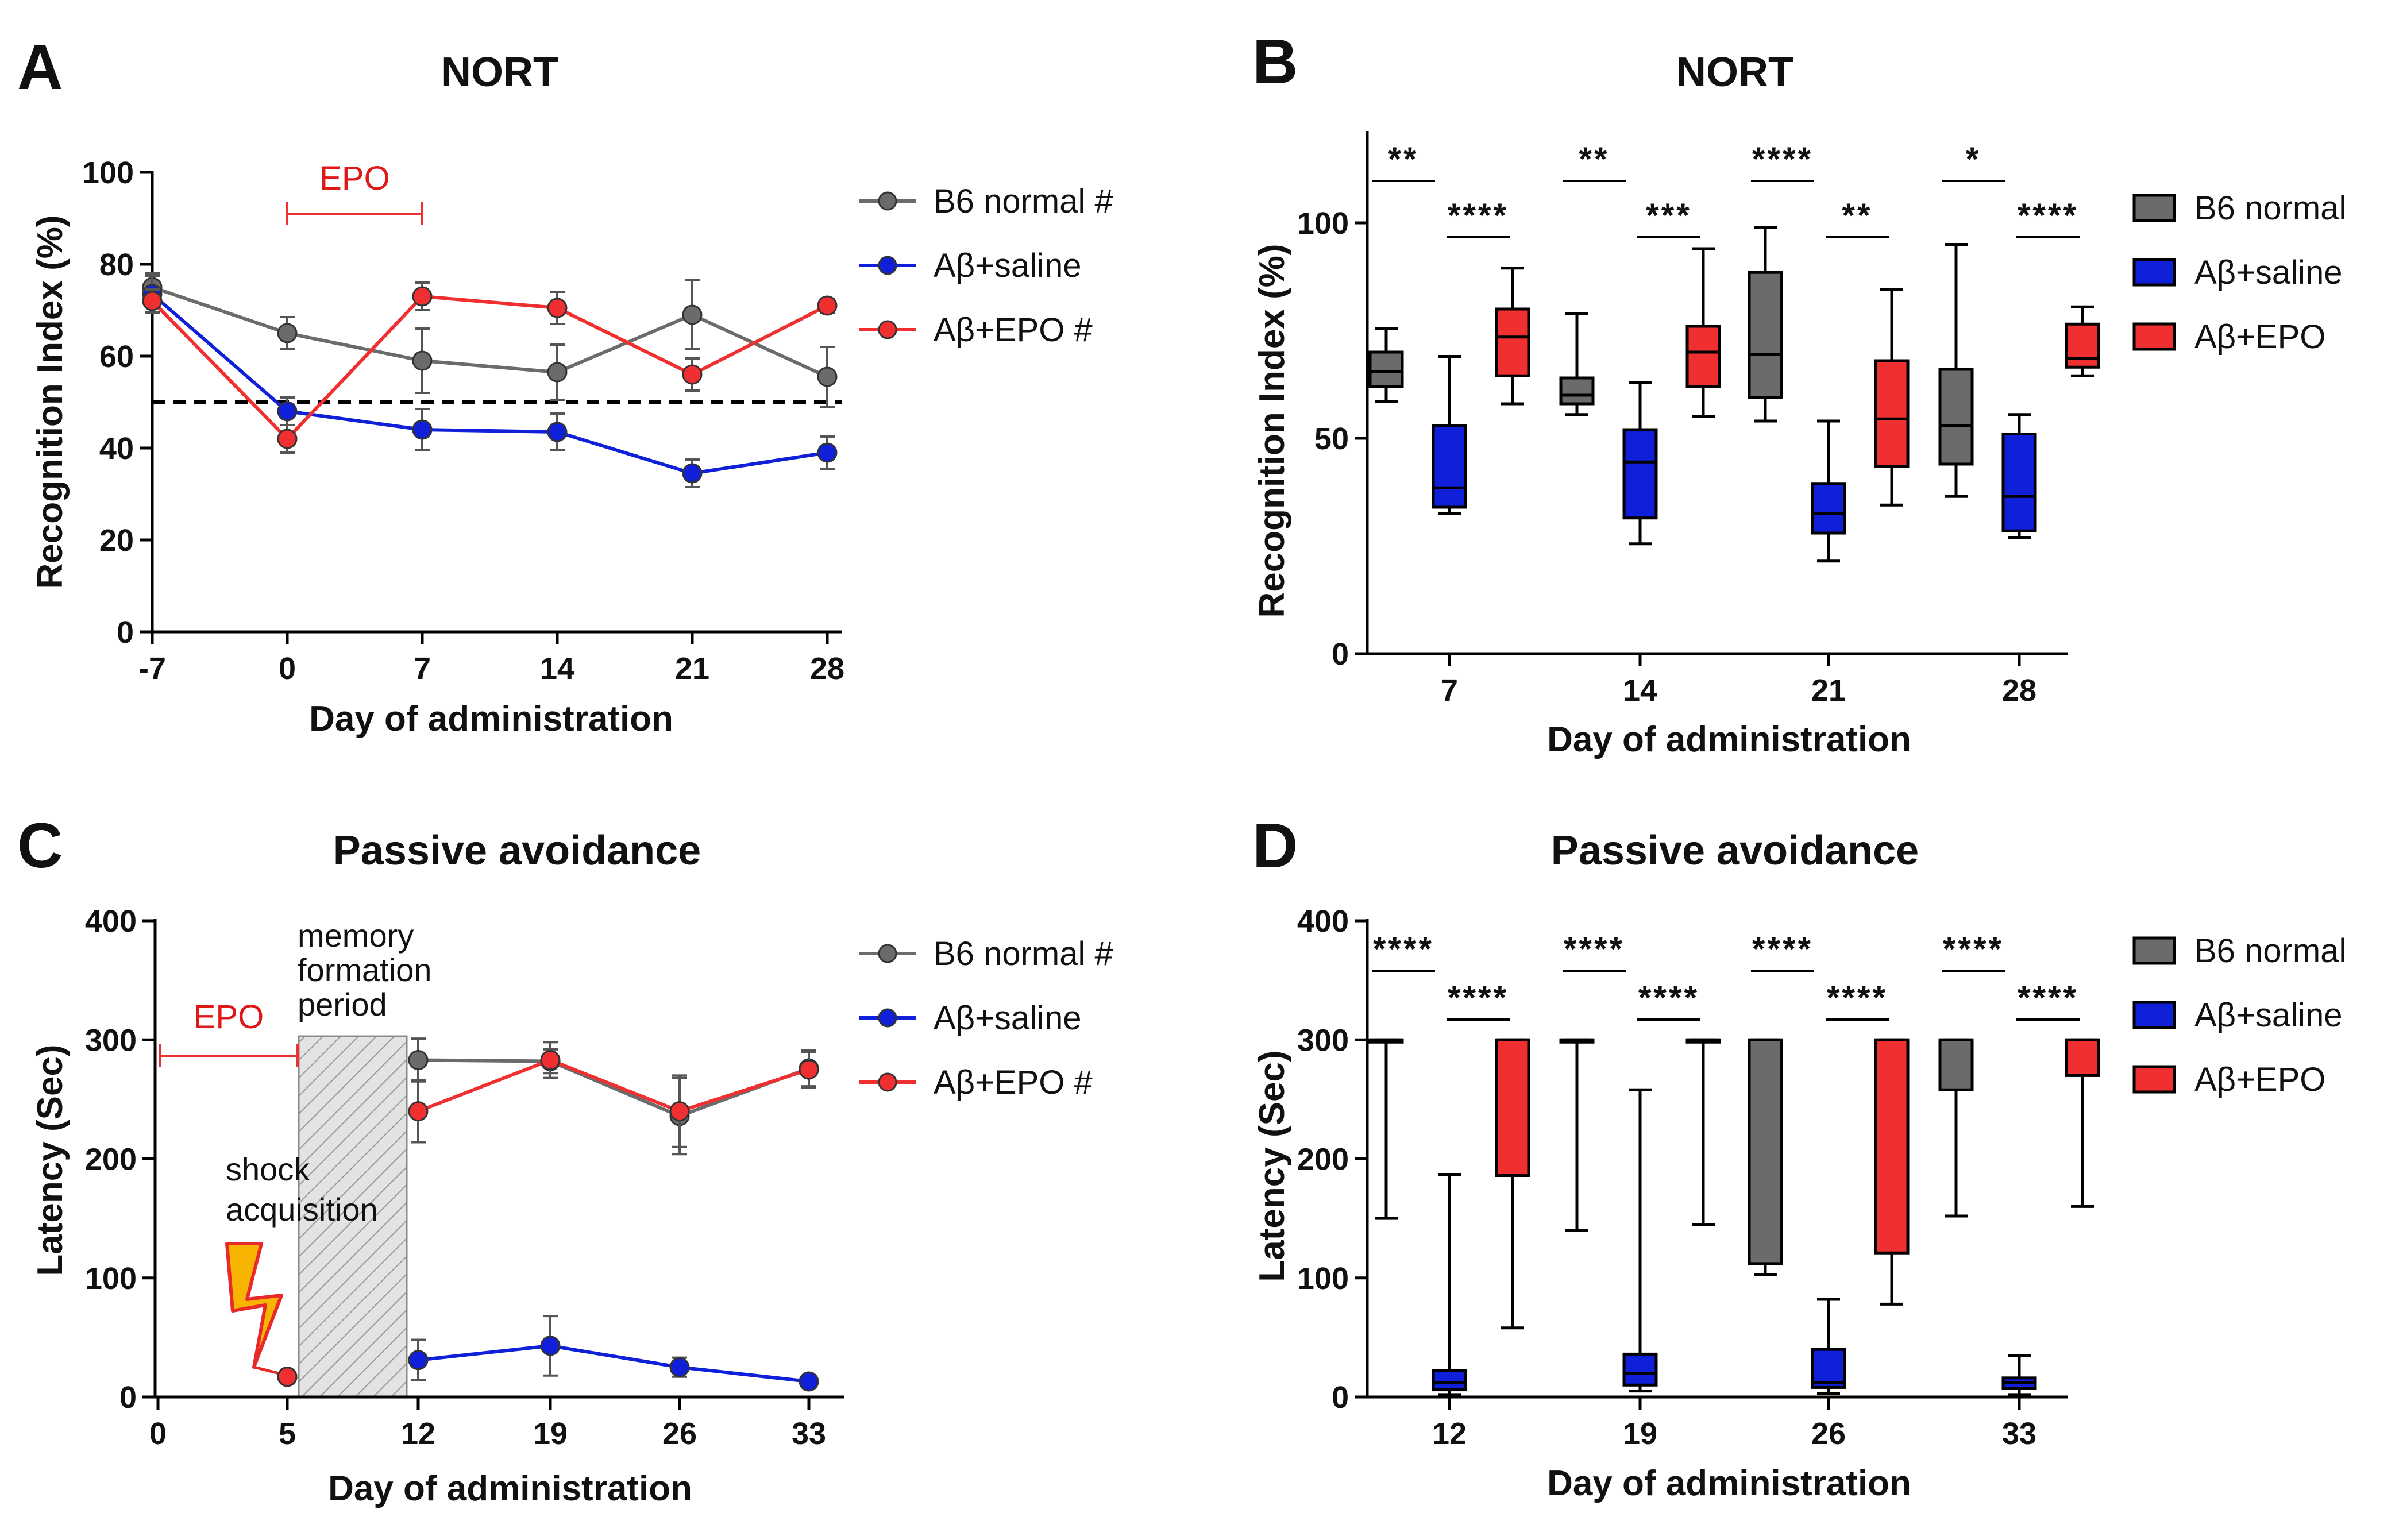 The image size is (2403, 1540). Describe the element at coordinates (268, 1169) in the screenshot. I see `shock-acquisition-label: shock` at that location.